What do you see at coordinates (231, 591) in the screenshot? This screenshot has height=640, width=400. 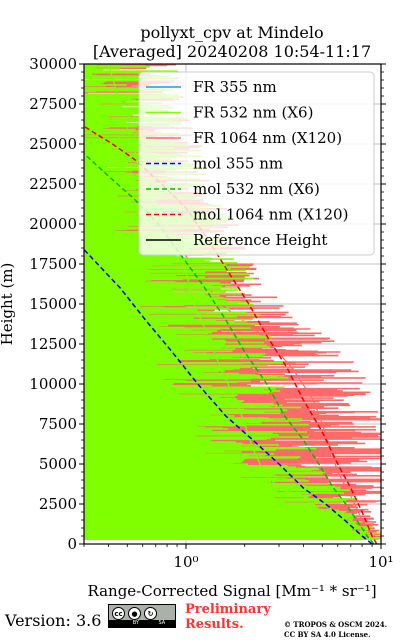 I see `x-axis-label: Range-Corrected Signal [Mm⁻¹ * sr⁻¹]` at bounding box center [231, 591].